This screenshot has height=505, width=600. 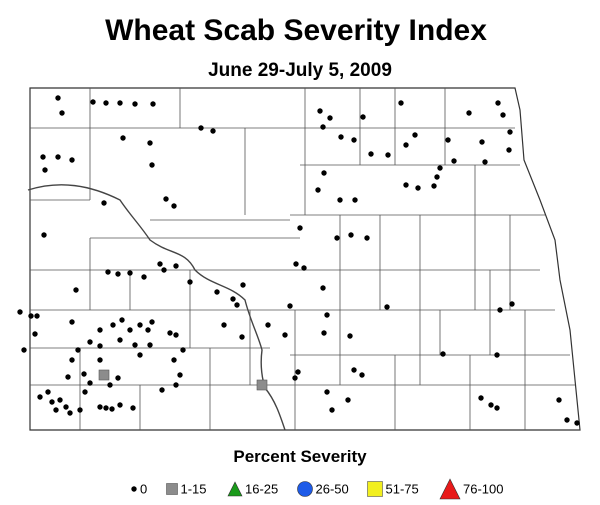 I want to click on legend-label: 76-100, so click(x=483, y=488).